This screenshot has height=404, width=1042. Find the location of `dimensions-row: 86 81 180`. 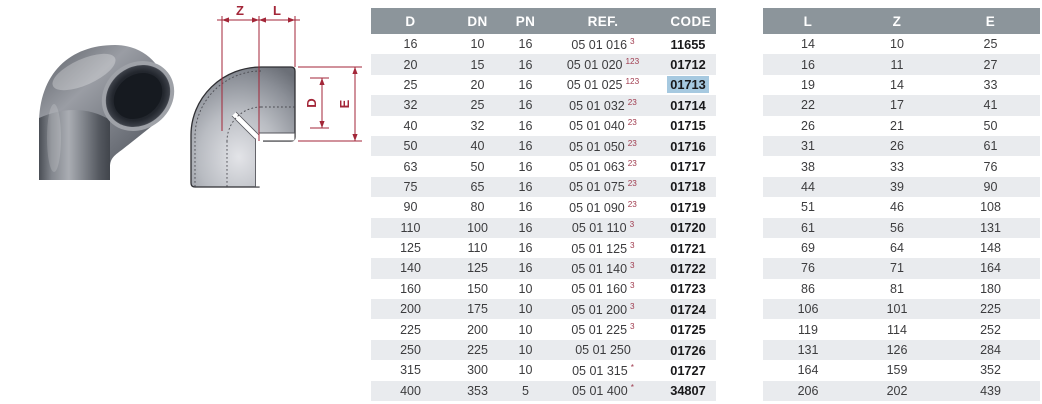

dimensions-row: 86 81 180 is located at coordinates (901, 289).